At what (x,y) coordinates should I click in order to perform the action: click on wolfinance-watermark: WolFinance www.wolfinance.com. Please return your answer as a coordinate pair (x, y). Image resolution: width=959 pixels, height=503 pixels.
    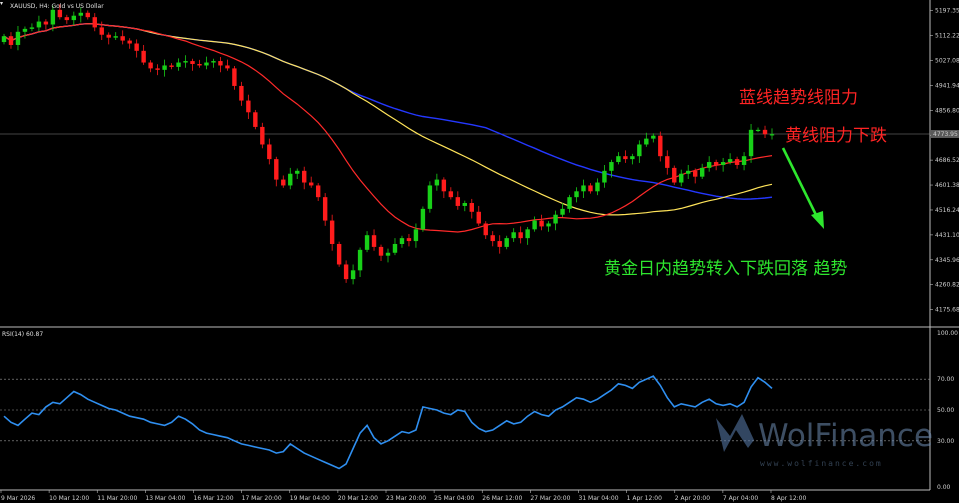
    Looking at the image, I should click on (824, 441).